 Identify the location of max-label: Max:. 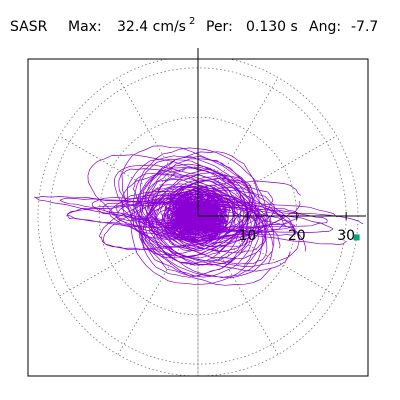
(85, 27).